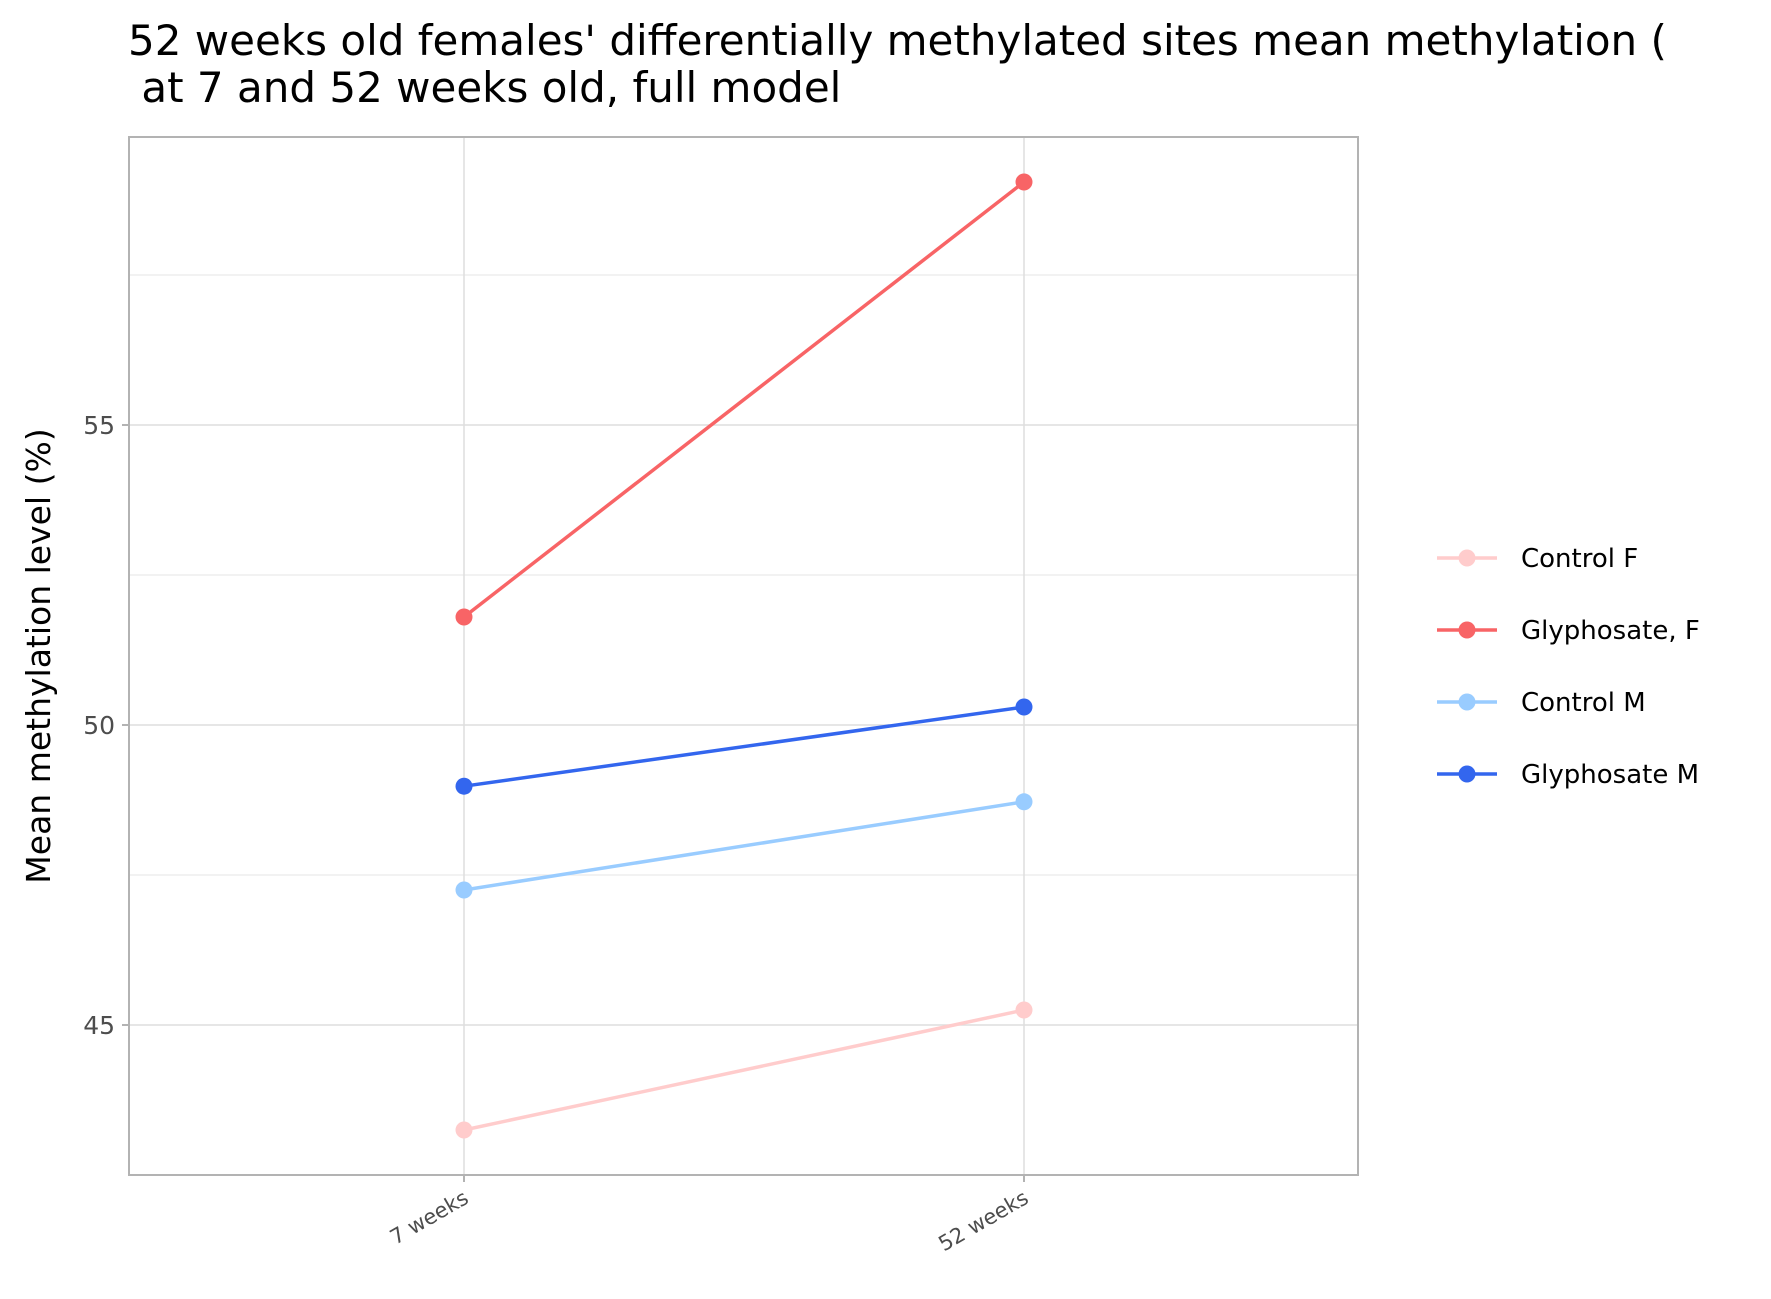 The image size is (1771, 1299). Describe the element at coordinates (38, 655) in the screenshot. I see `y-axis-label: Mean methylation level (%)` at that location.